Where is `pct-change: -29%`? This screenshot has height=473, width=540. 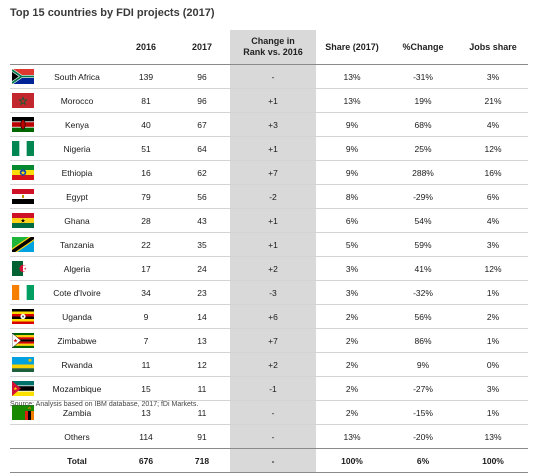
pct-change: -29% is located at coordinates (423, 196).